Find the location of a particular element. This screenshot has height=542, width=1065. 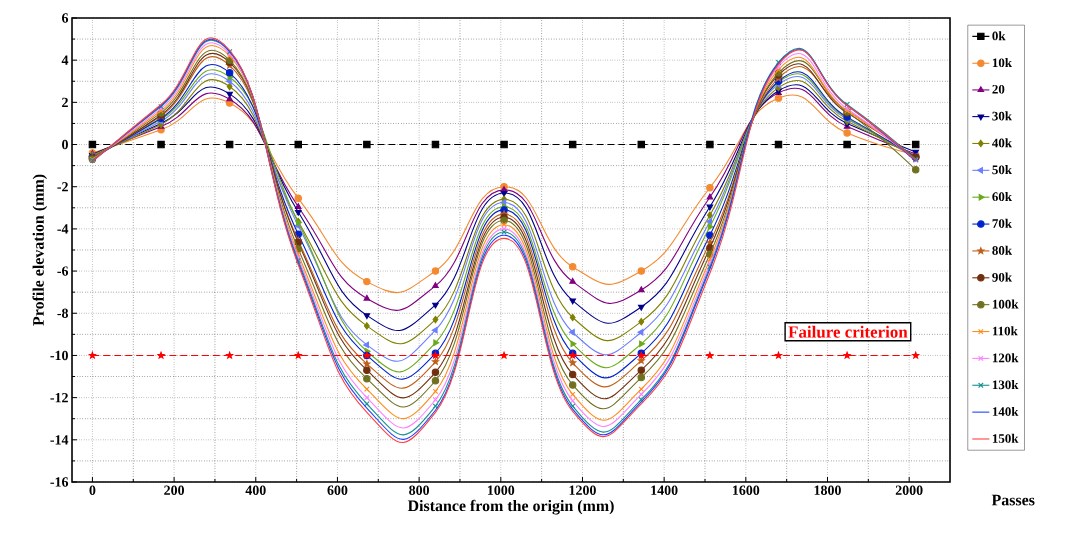

legend-label: 60k is located at coordinates (1002, 196).